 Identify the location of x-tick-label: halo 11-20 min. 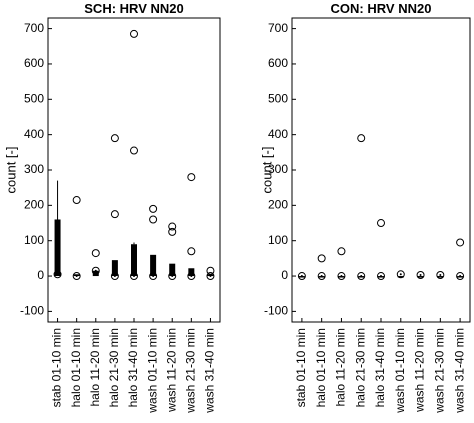
(341, 367).